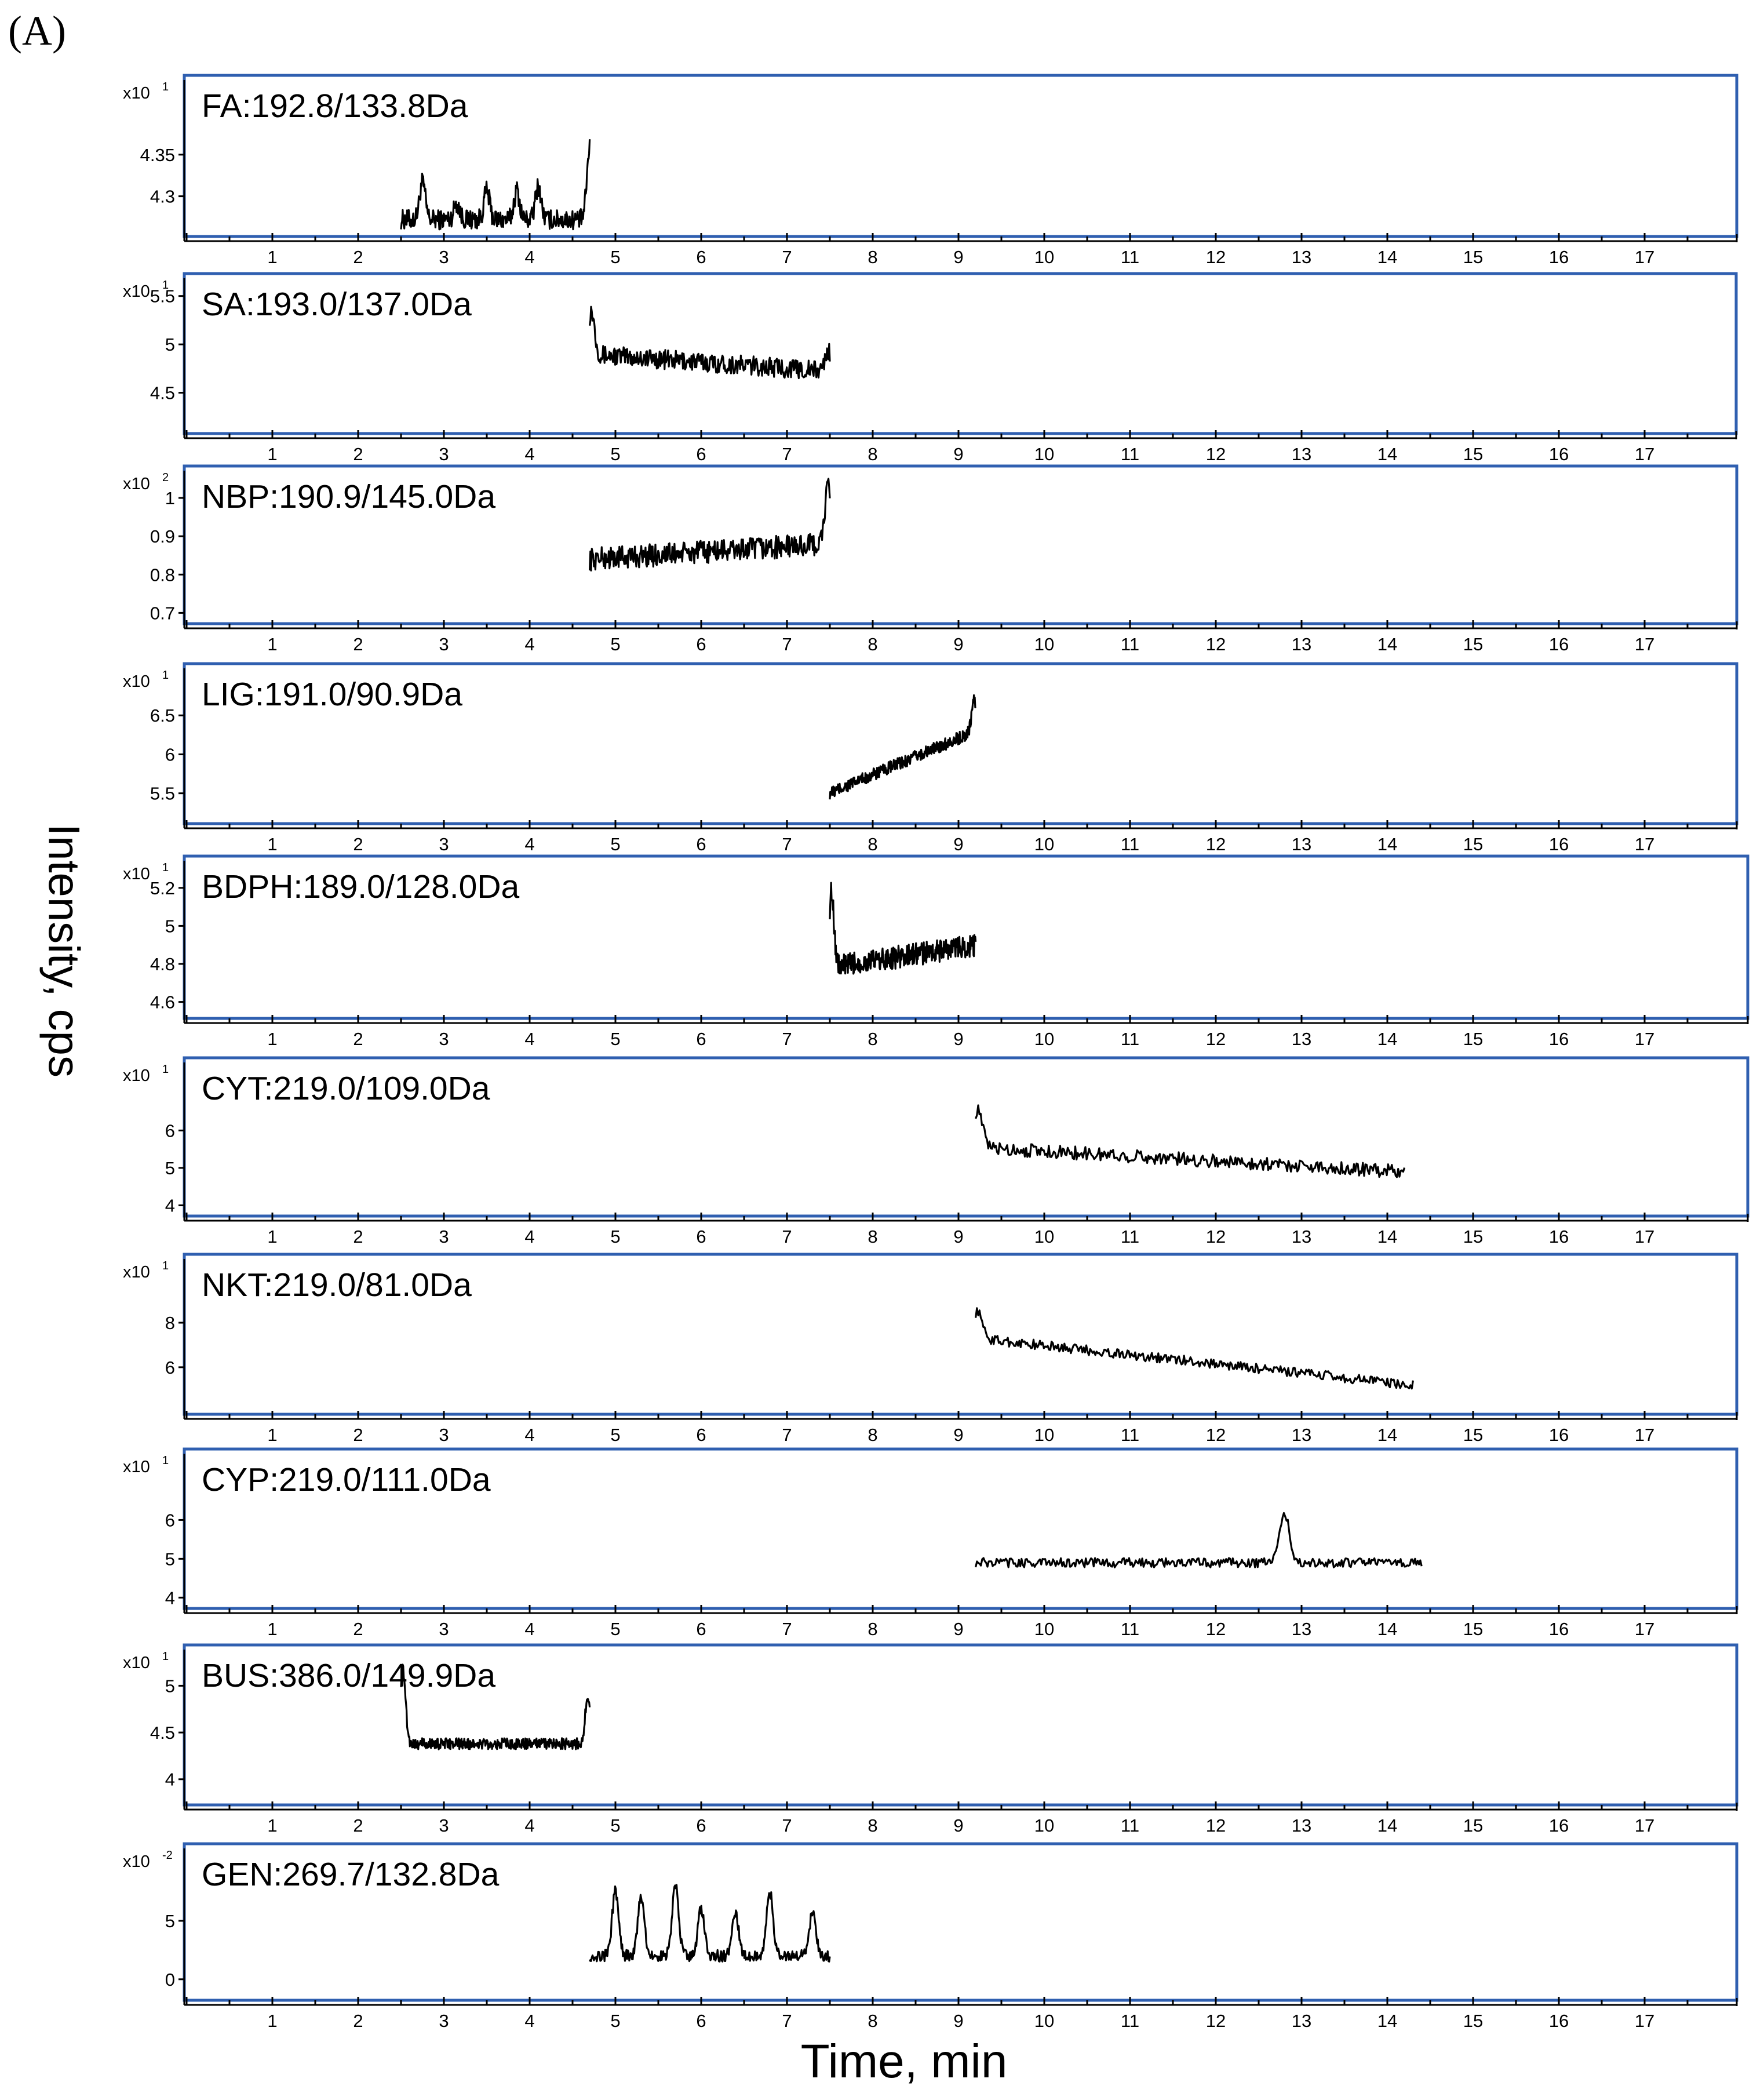 The width and height of the screenshot is (1764, 2093). I want to click on panel-title: NKT:219.0/81.0Da, so click(337, 1285).